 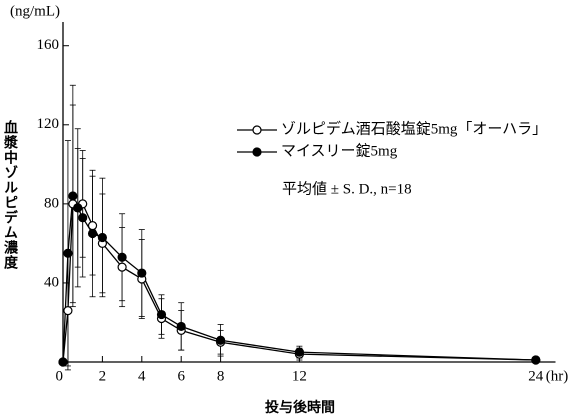 I want to click on y-title: 血漿中ゾルピデム濃度, so click(x=10, y=194).